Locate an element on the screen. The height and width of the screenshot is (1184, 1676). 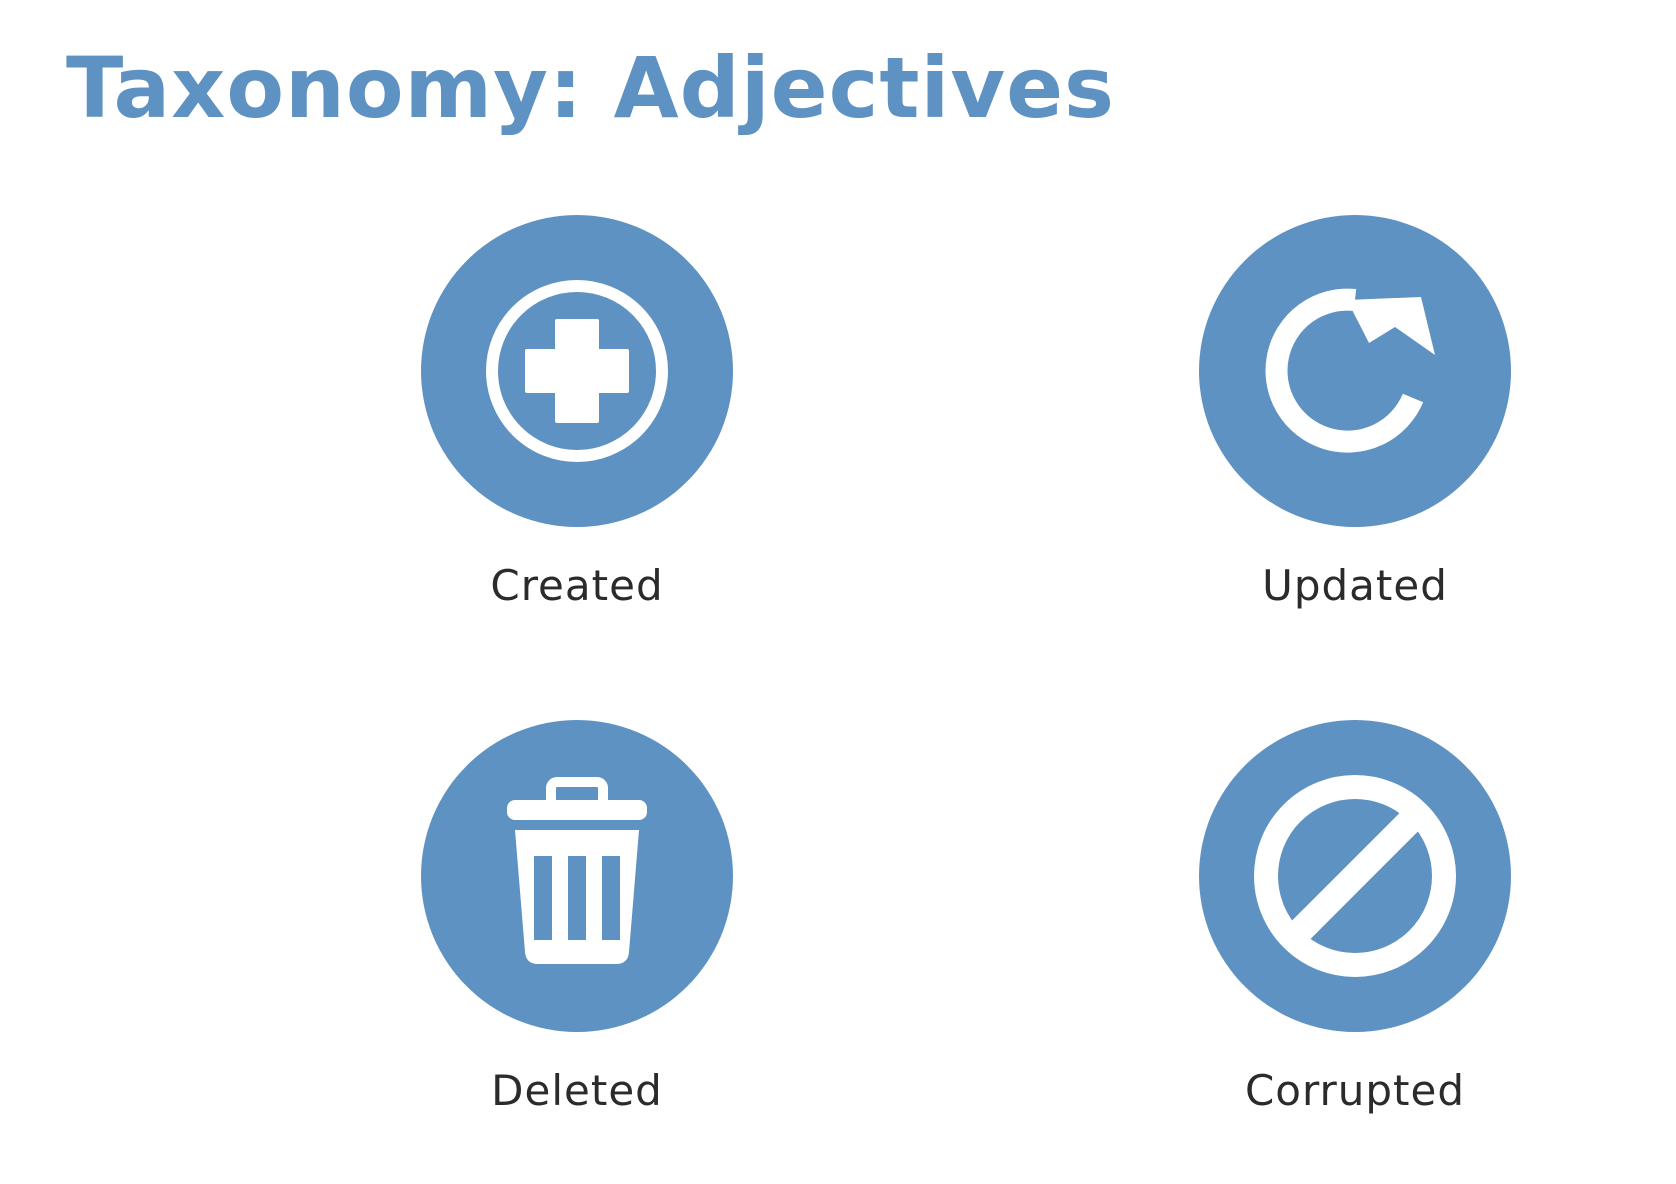
prohibited-icon is located at coordinates (1355, 876).